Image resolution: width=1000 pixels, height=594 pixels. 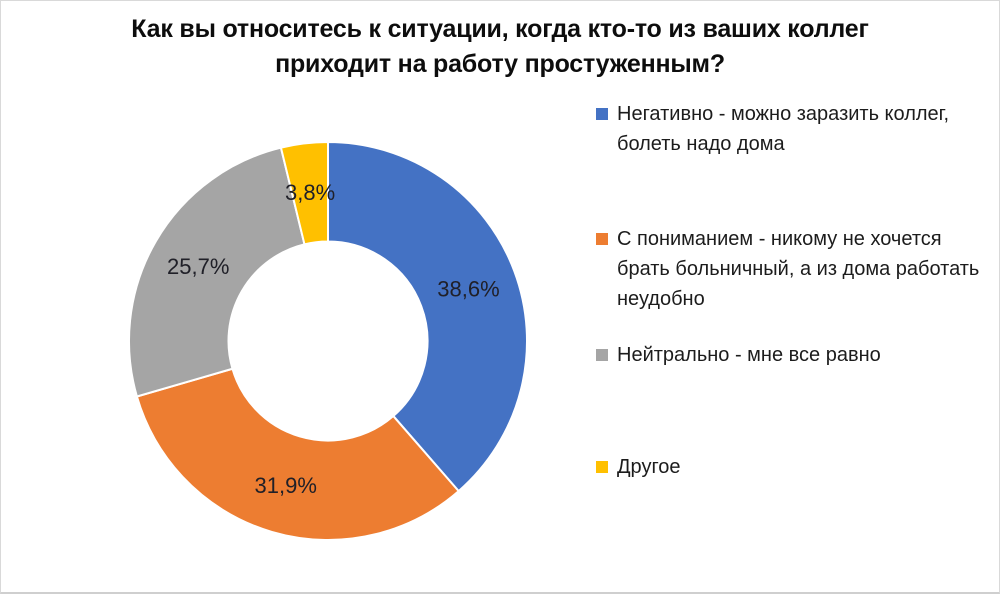 What do you see at coordinates (749, 355) in the screenshot?
I see `legend-label: Нейтрально - мне все равно` at bounding box center [749, 355].